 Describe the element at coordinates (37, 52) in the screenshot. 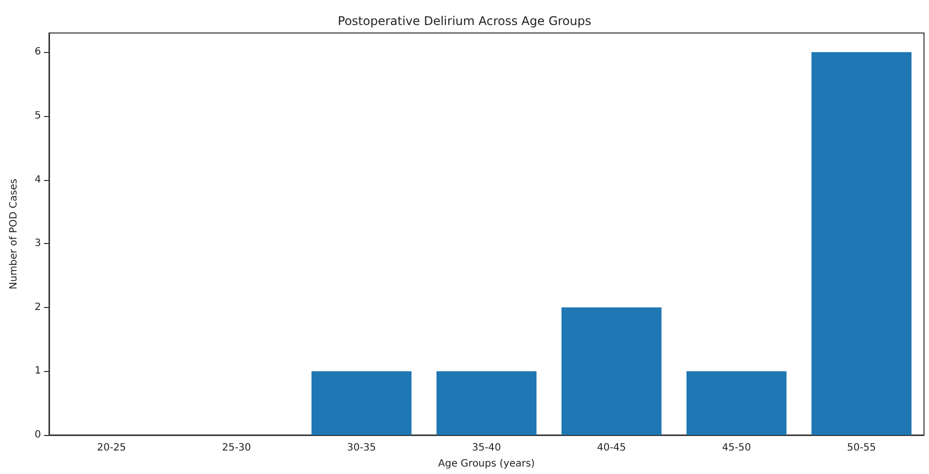

I see `y-tick-label: 6` at that location.